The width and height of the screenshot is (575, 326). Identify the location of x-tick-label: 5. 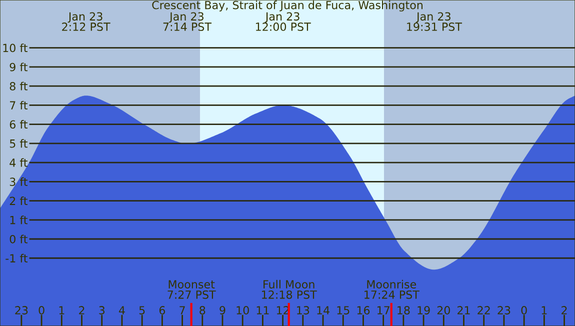
(142, 310).